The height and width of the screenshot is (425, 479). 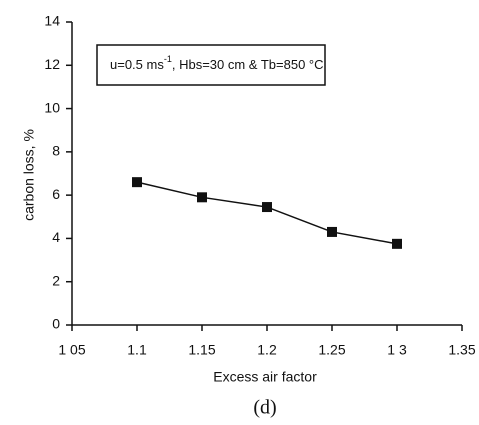 What do you see at coordinates (265, 377) in the screenshot?
I see `x-axis-label: Excess air factor` at bounding box center [265, 377].